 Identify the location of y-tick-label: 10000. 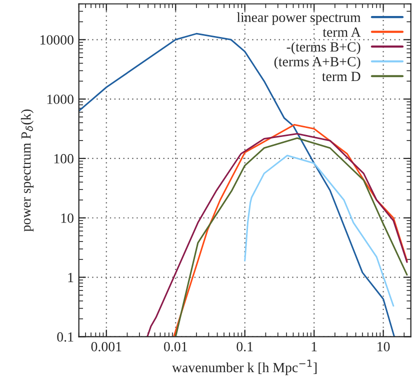
(57, 40).